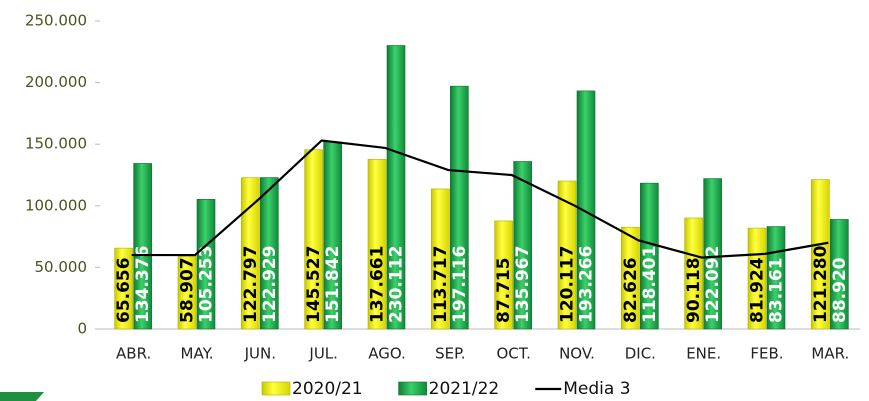  Describe the element at coordinates (82, 329) in the screenshot. I see `y-tick-label: 0` at that location.